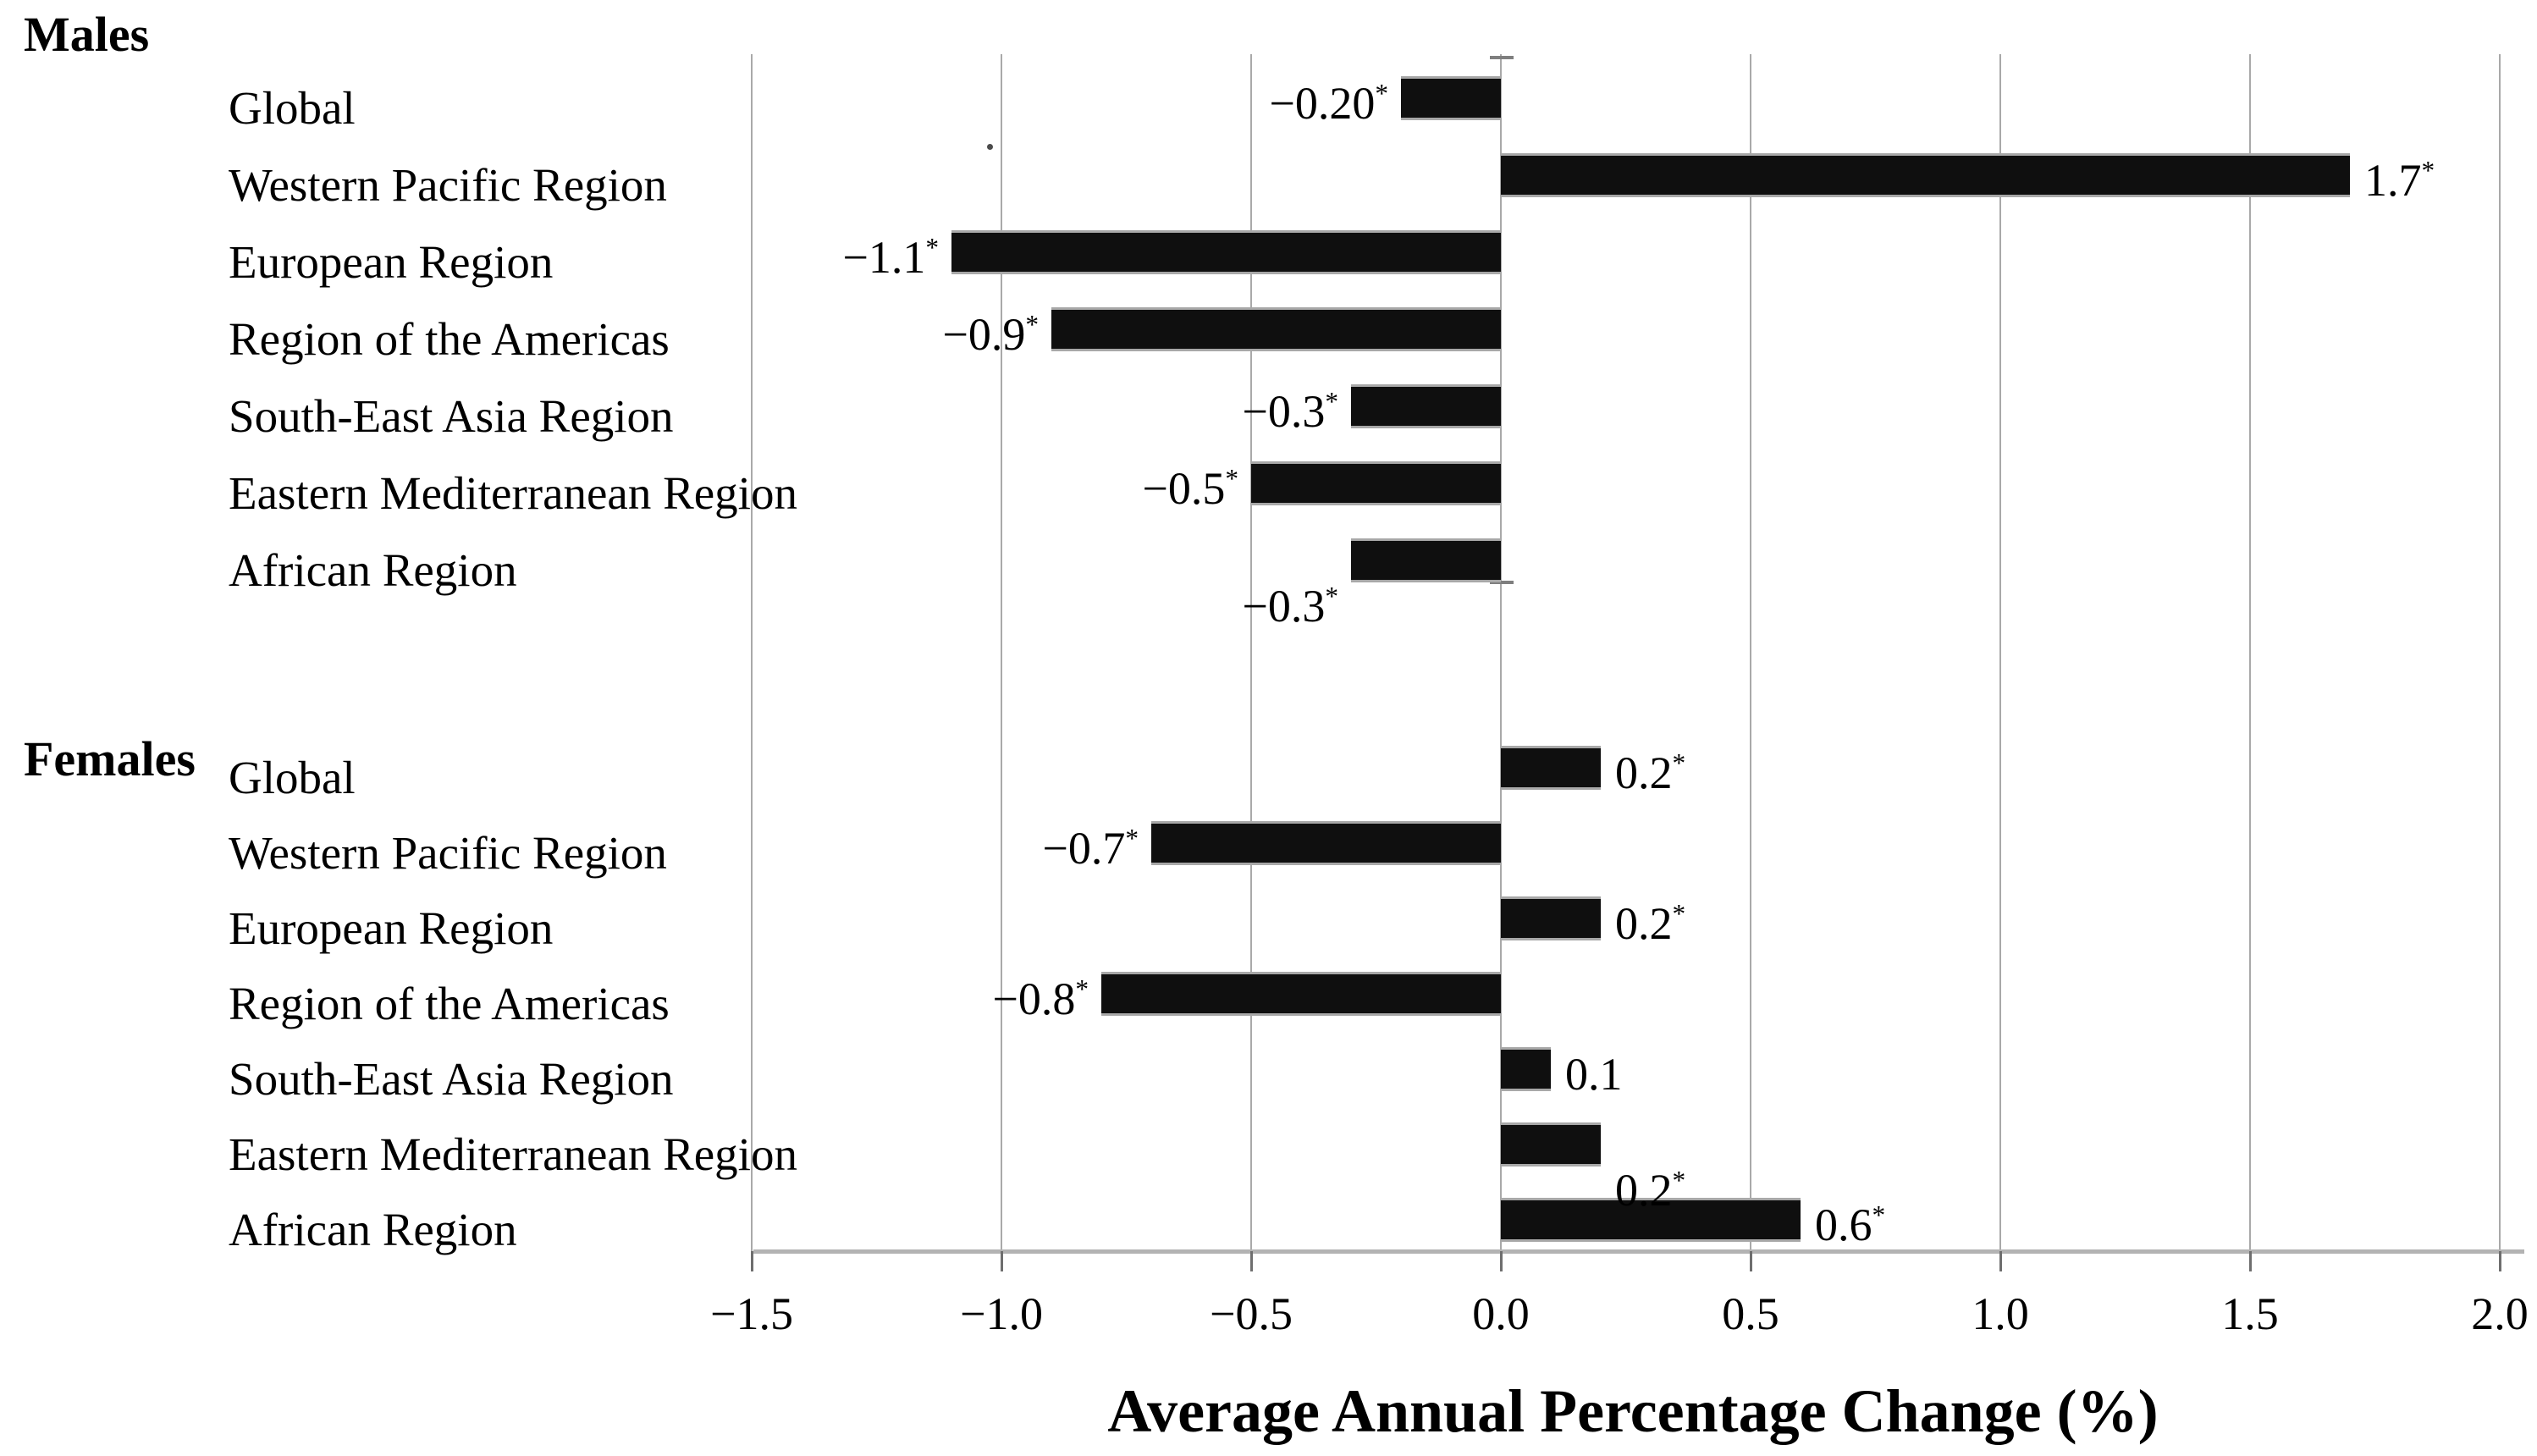 Image resolution: width=2537 pixels, height=1456 pixels. Describe the element at coordinates (2393, 180) in the screenshot. I see `value-number: 1.7` at that location.